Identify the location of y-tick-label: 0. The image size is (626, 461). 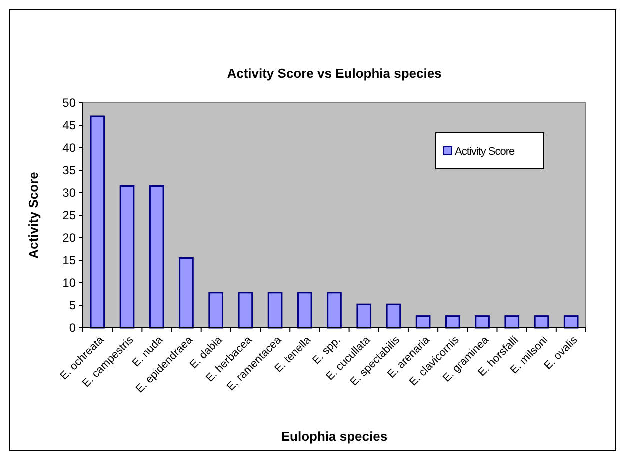
(72, 328).